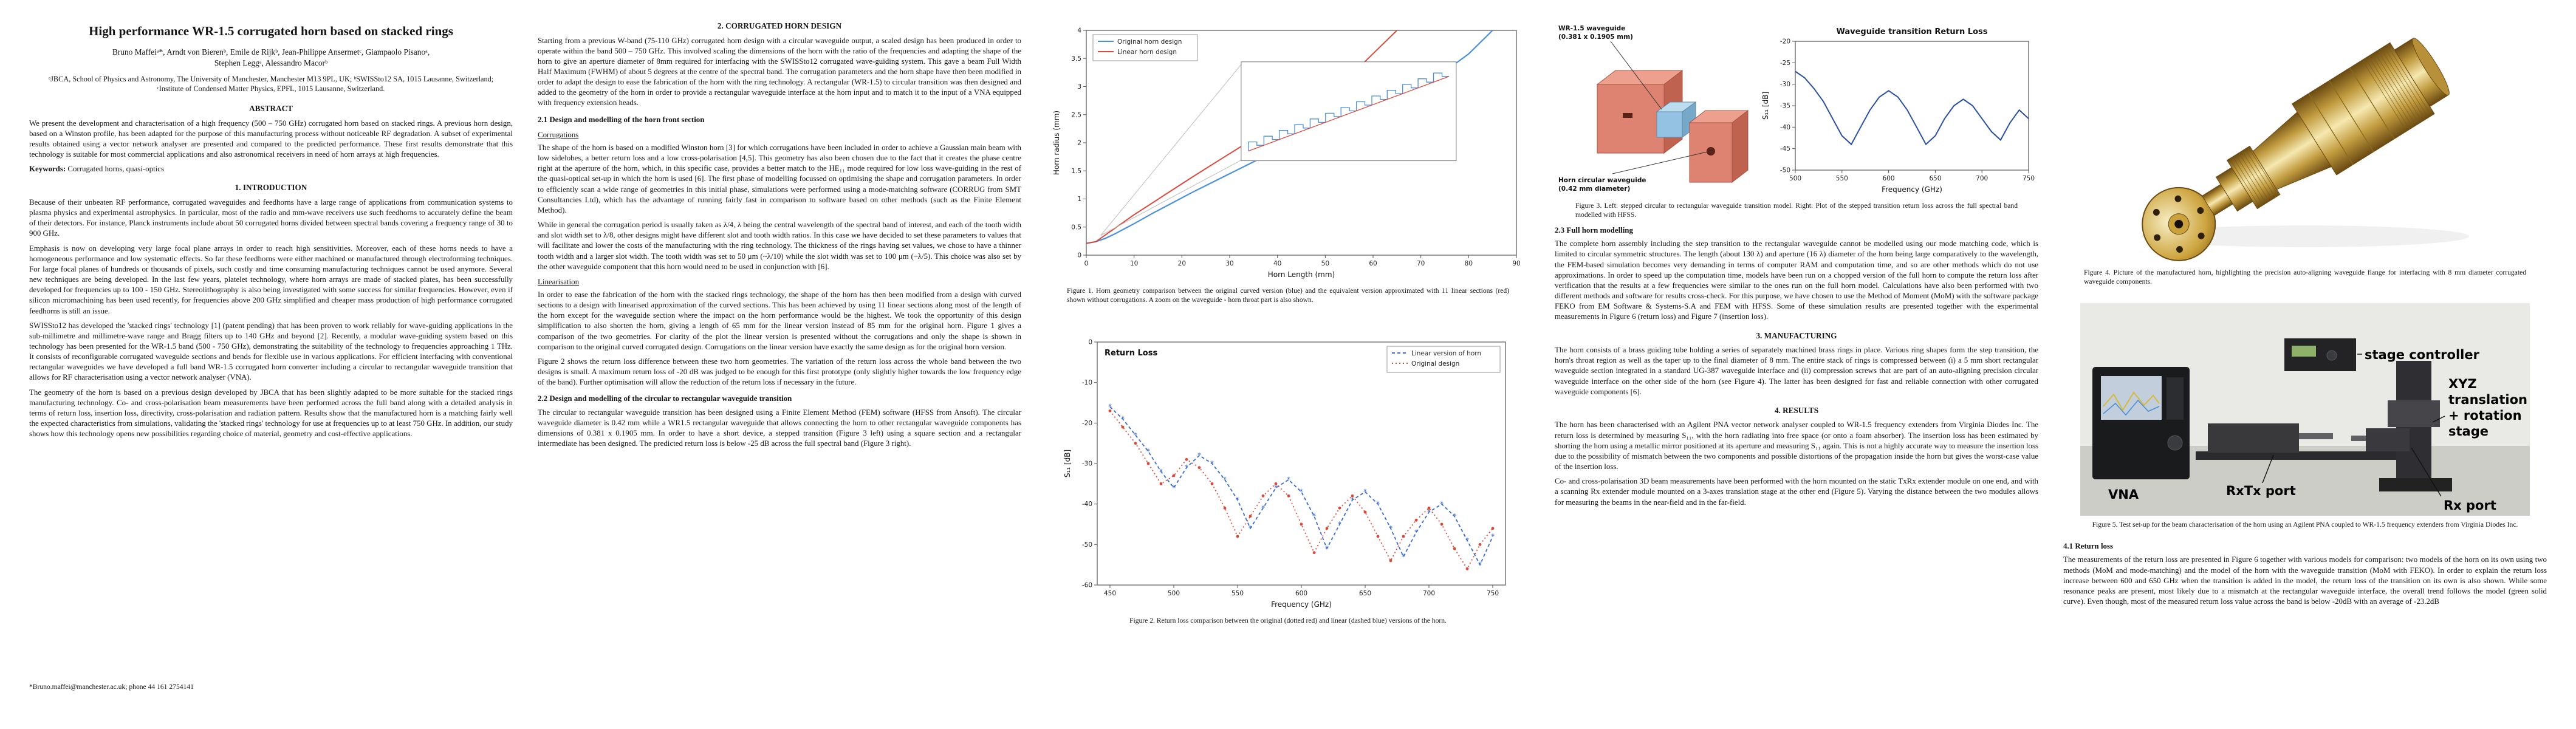 This screenshot has height=729, width=2576. What do you see at coordinates (271, 169) in the screenshot?
I see `keywords-line: Keywords: Corrugated horns, quasi-optics` at bounding box center [271, 169].